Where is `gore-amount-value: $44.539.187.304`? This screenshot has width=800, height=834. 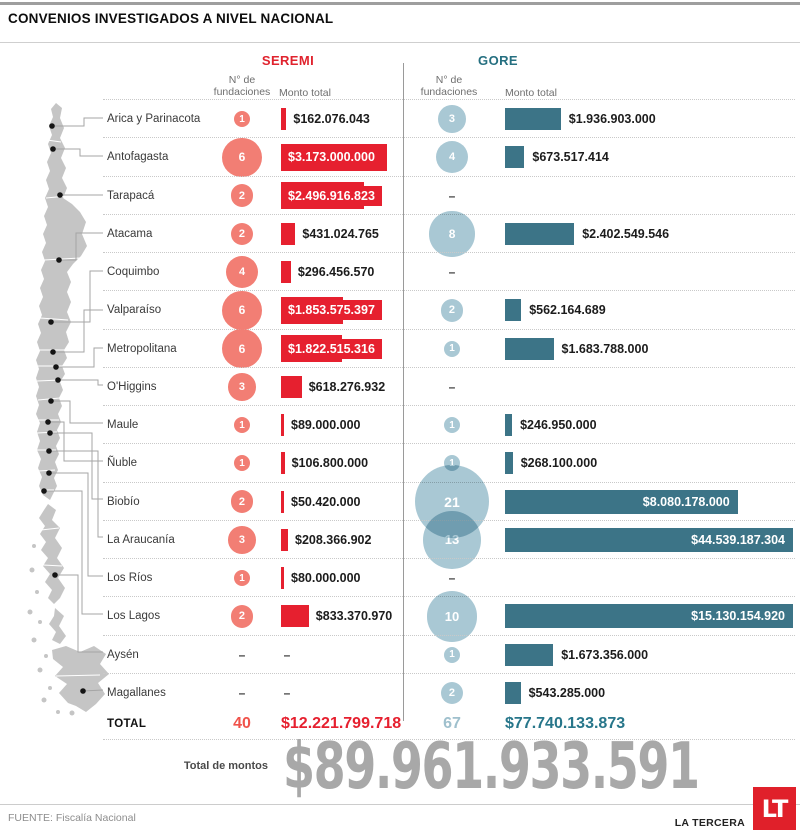
gore-amount-value: $44.539.187.304 is located at coordinates (738, 539).